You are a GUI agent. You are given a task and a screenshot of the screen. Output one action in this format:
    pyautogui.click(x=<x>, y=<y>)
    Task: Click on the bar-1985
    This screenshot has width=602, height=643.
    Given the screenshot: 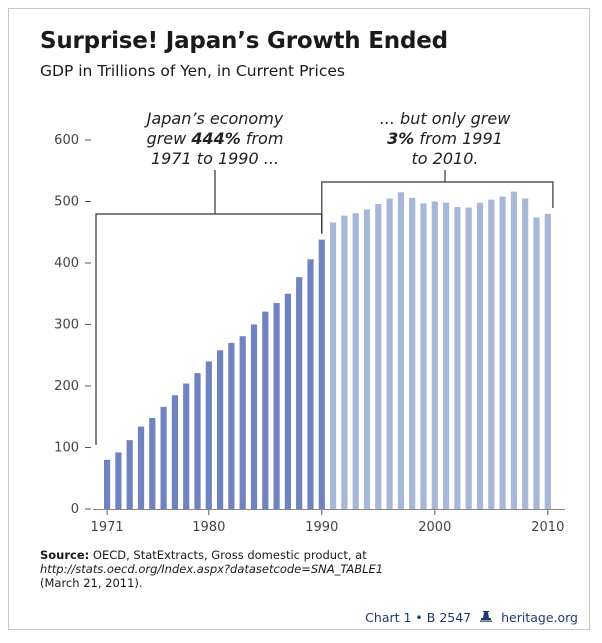 What is the action you would take?
    pyautogui.click(x=265, y=410)
    